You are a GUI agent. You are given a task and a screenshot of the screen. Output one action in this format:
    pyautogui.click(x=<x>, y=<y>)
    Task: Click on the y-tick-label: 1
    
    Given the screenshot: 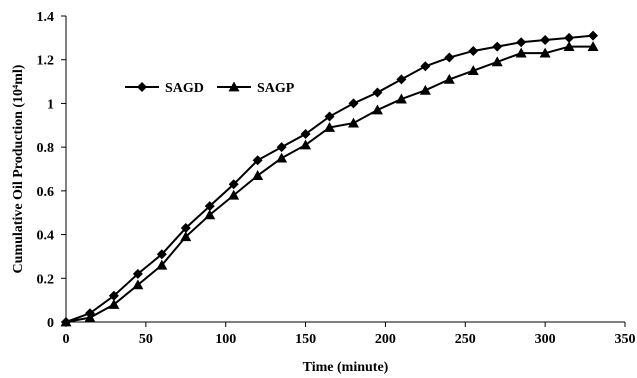 What is the action you would take?
    pyautogui.click(x=50, y=104)
    